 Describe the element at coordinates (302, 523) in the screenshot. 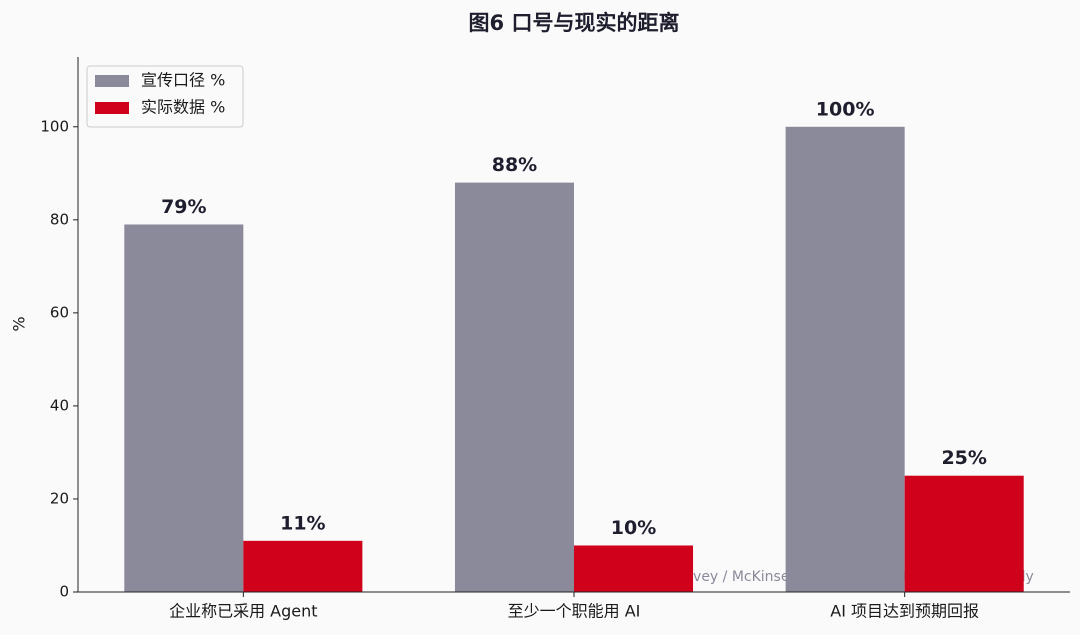

I see `value-label: 11%` at that location.